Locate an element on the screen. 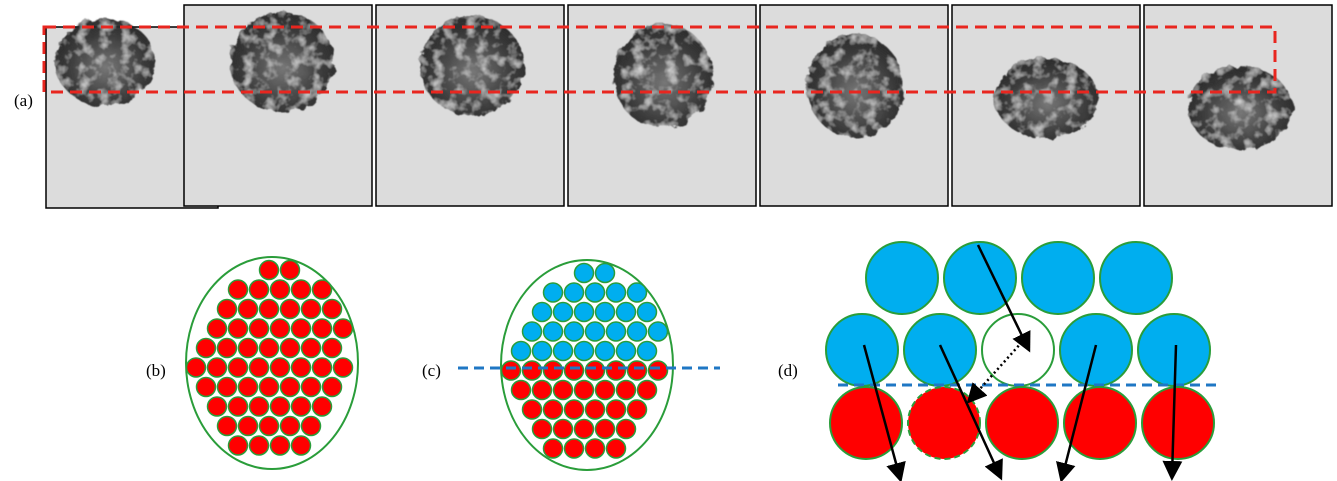 This screenshot has width=1337, height=481. panel-label: (c) is located at coordinates (431, 370).